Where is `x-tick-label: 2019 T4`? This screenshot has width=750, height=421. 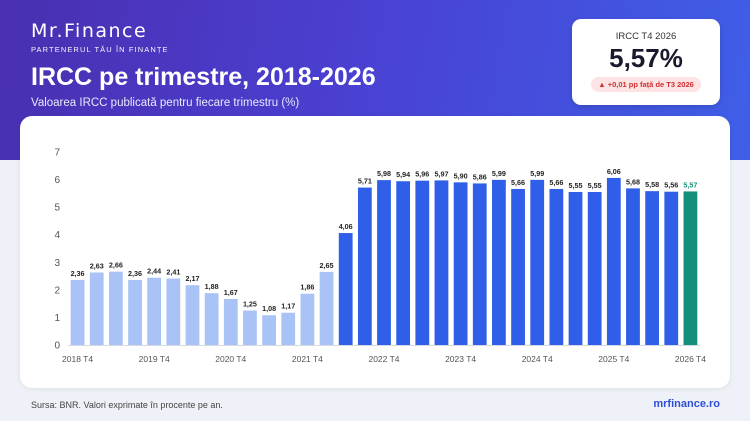
x-tick-label: 2019 T4 is located at coordinates (154, 359).